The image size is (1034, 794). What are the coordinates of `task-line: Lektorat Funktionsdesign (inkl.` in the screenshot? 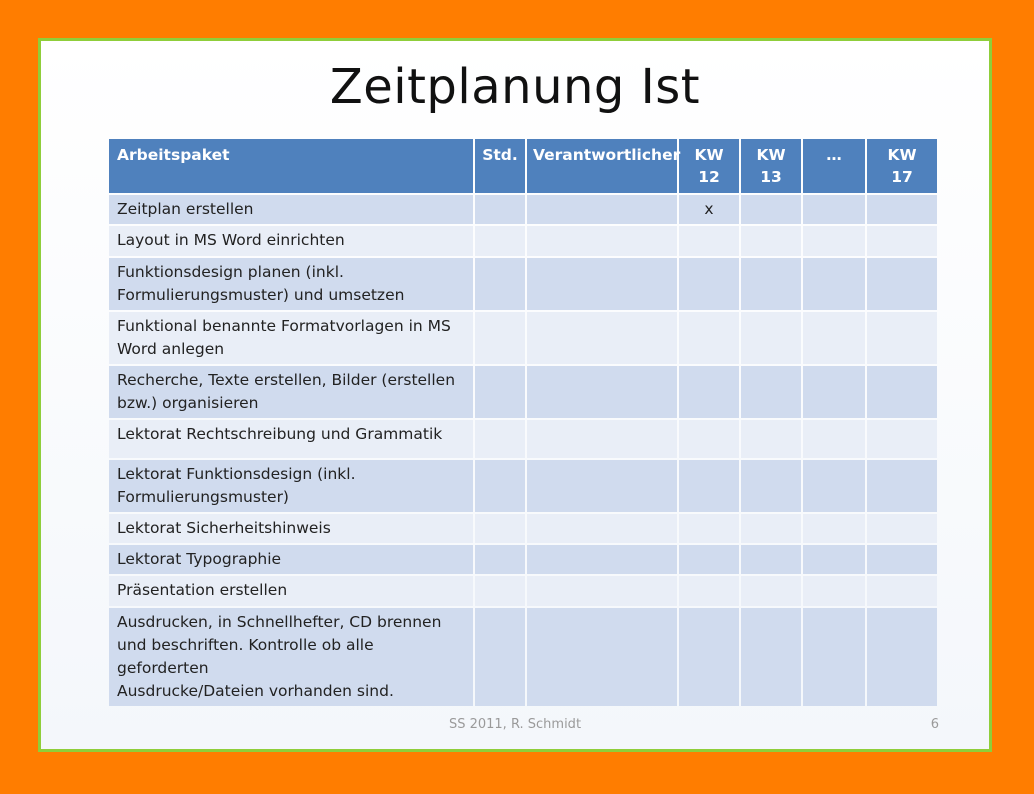 It's located at (236, 474).